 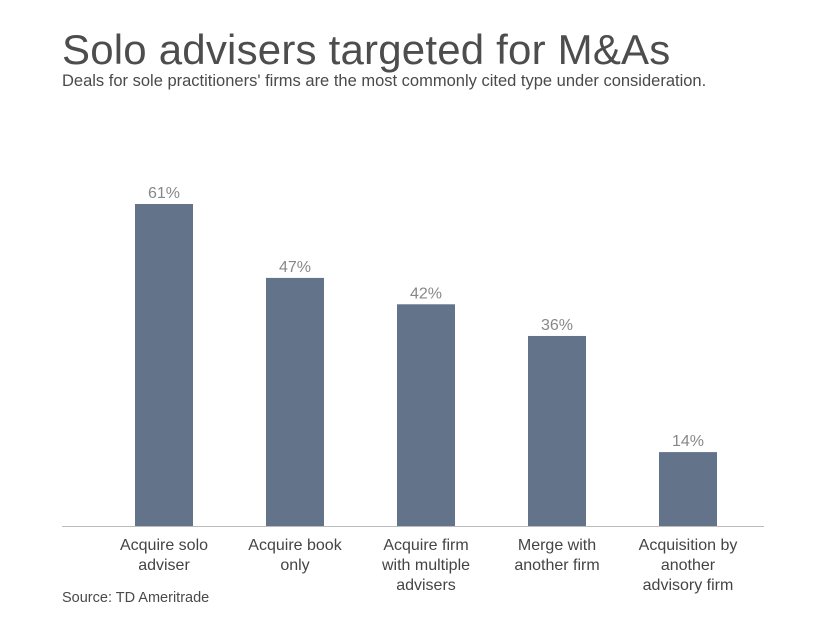 What do you see at coordinates (426, 293) in the screenshot?
I see `data-label-3: 42%` at bounding box center [426, 293].